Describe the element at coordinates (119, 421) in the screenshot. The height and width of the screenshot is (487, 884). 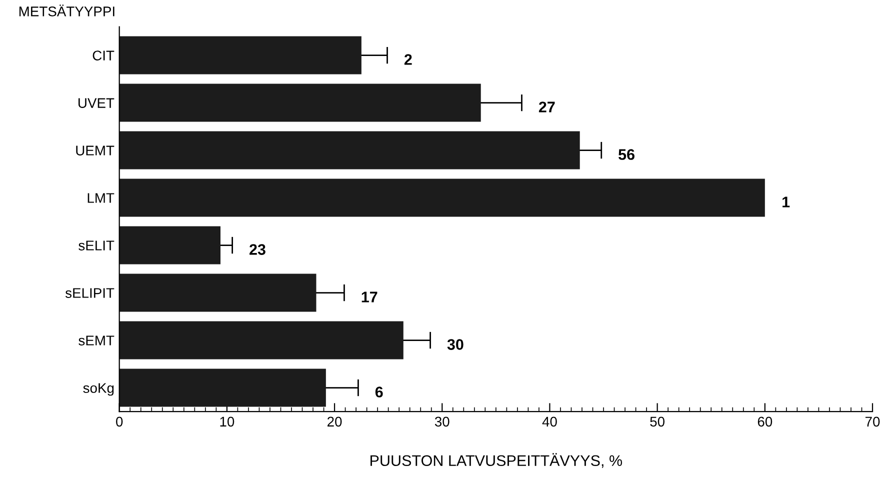
I see `x-tick-label: 0` at that location.